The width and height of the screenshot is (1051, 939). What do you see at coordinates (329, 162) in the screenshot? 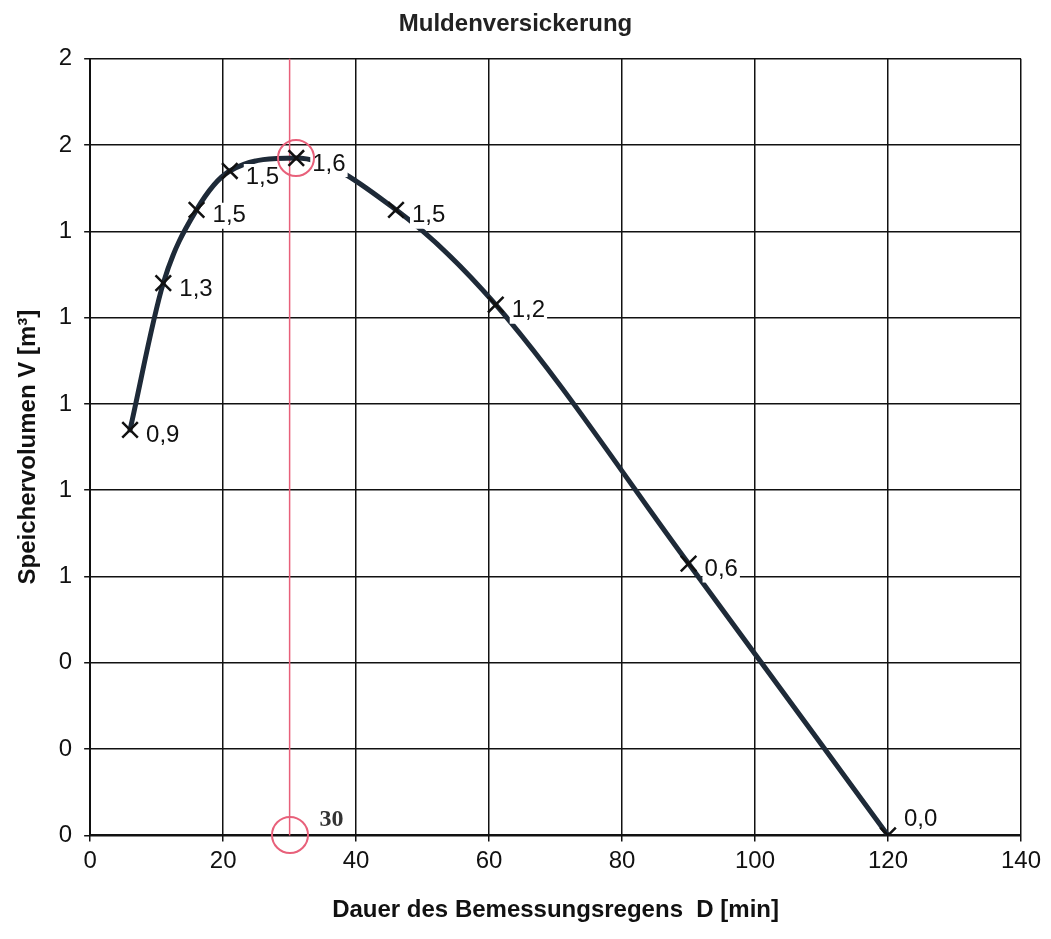
I see `data-label: 1,6` at bounding box center [329, 162].